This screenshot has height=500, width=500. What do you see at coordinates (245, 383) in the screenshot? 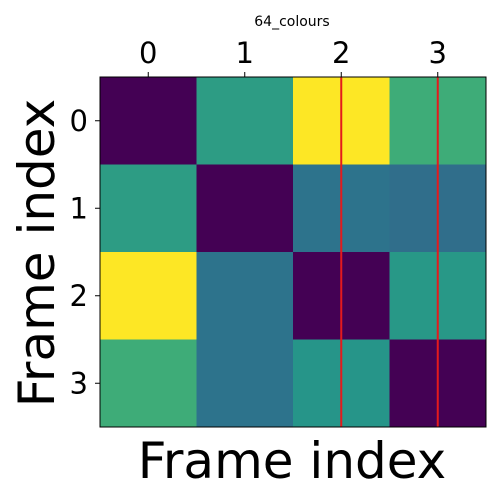
I see `heatmap-cell-r3-c1` at bounding box center [245, 383].